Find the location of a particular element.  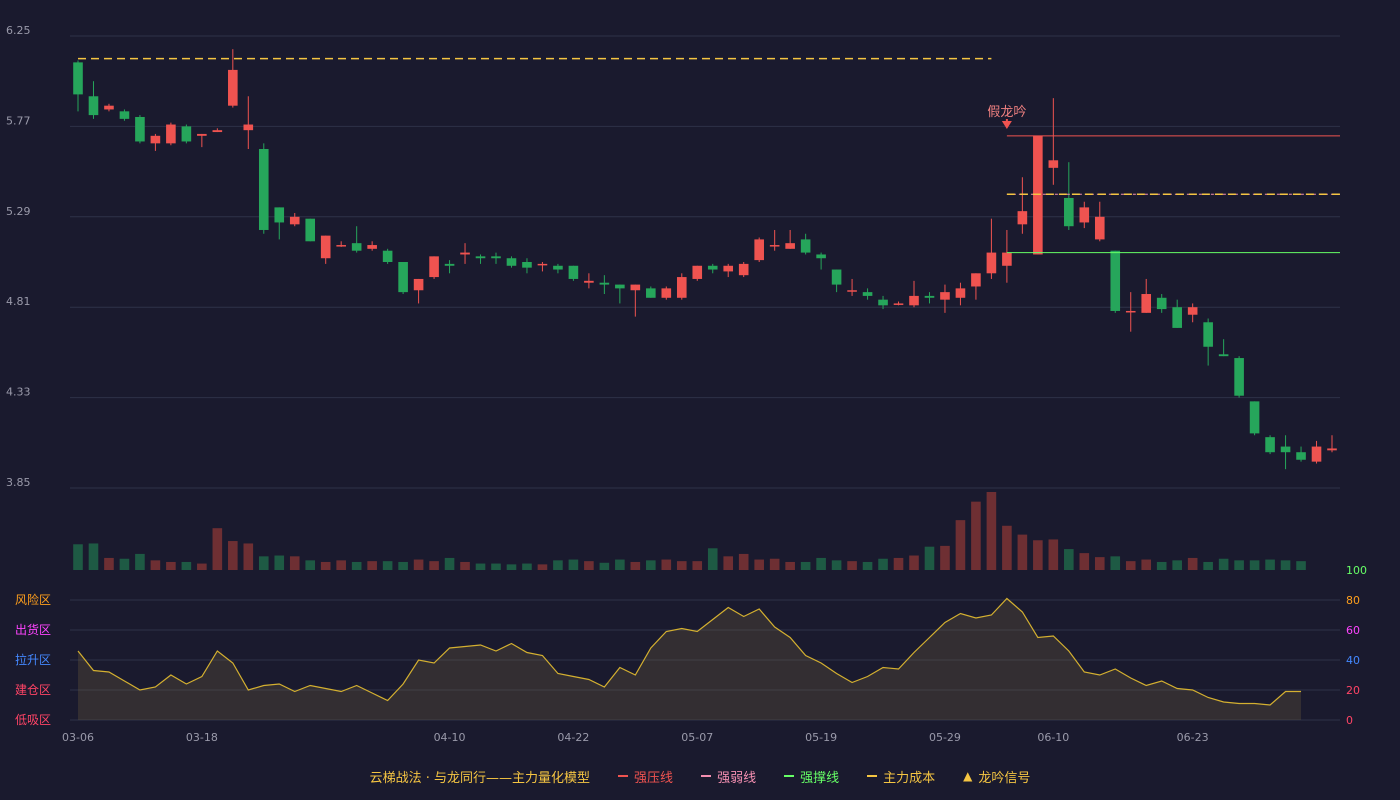

legend-title: 云梯战法 · 与龙同行——主力量化模型 is located at coordinates (480, 776).